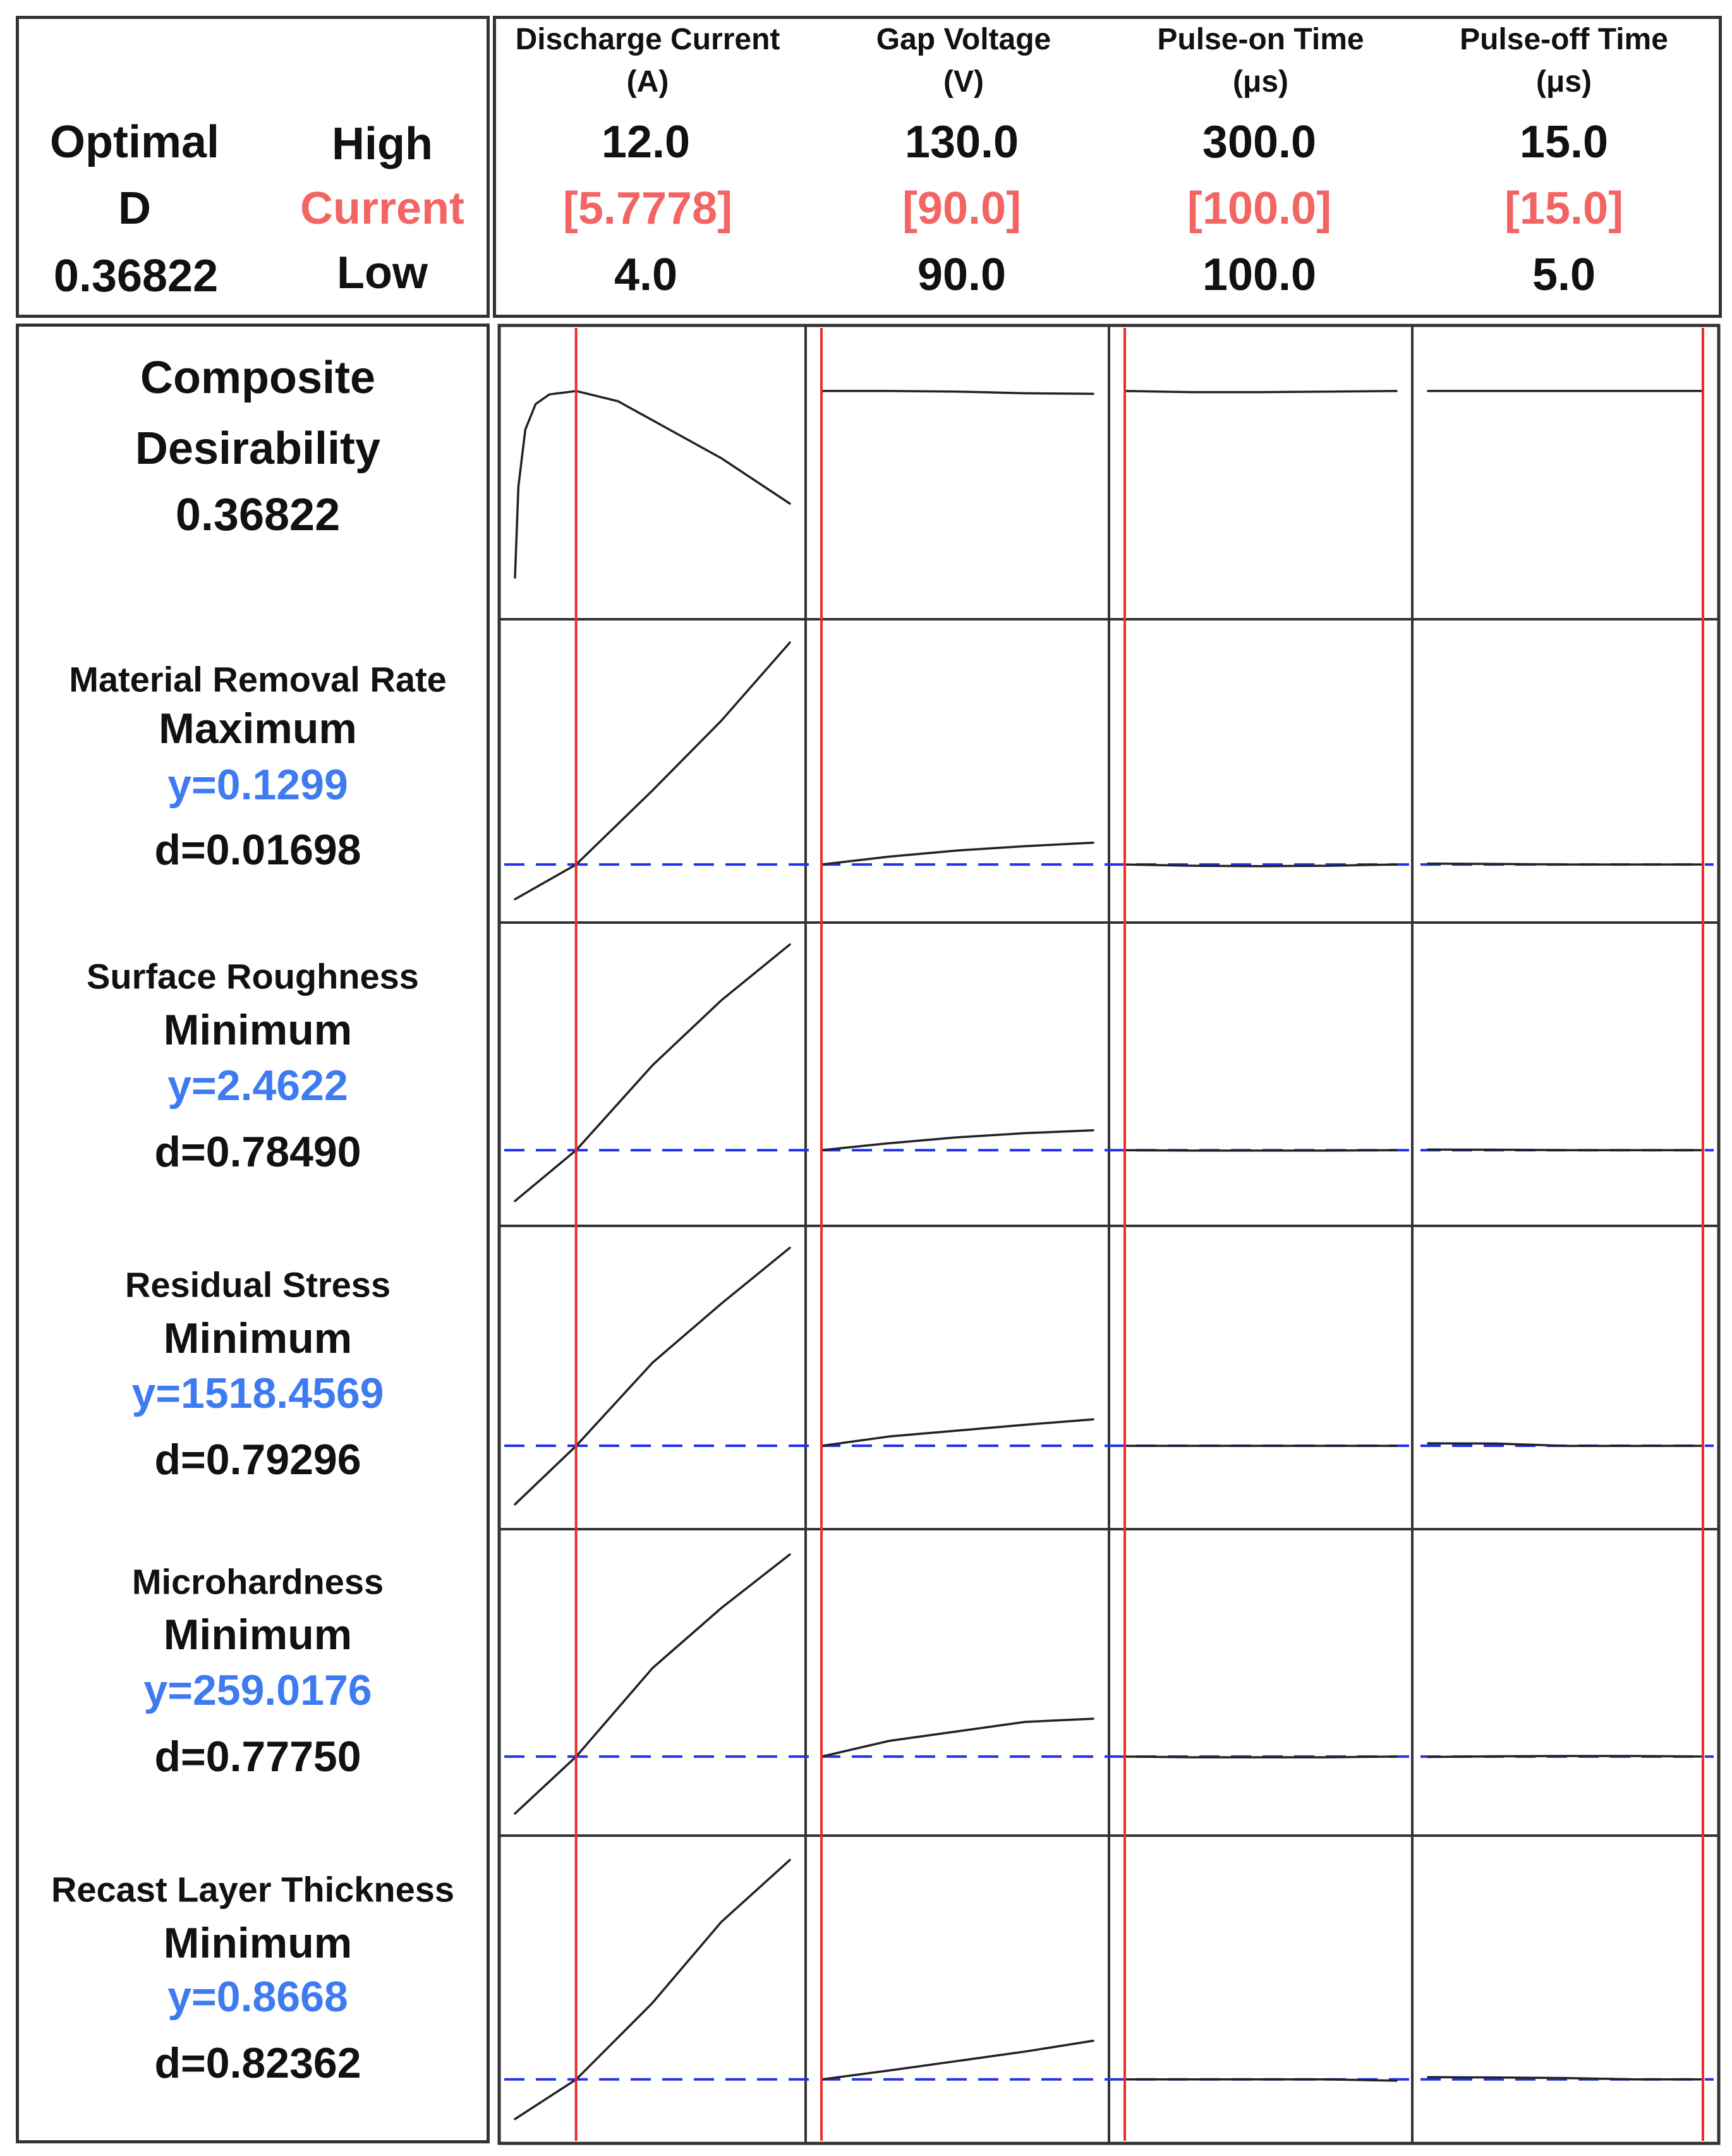  Describe the element at coordinates (1565, 1757) in the screenshot. I see `curve-microhardness-pulse-off-time` at that location.